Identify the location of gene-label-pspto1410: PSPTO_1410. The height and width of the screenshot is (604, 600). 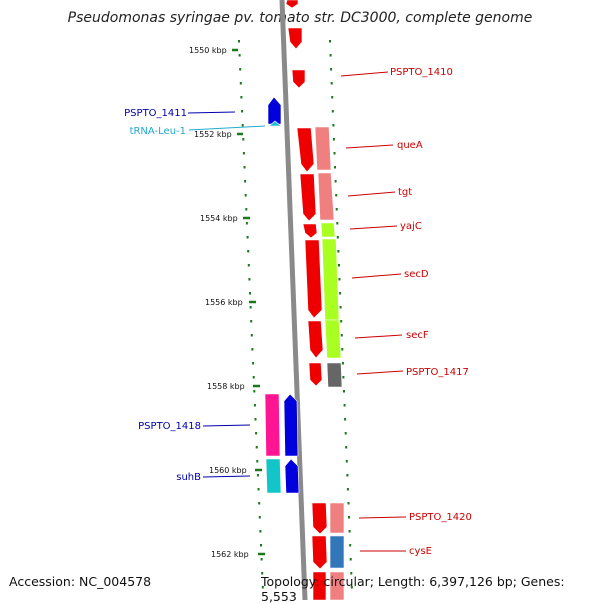
(421, 72).